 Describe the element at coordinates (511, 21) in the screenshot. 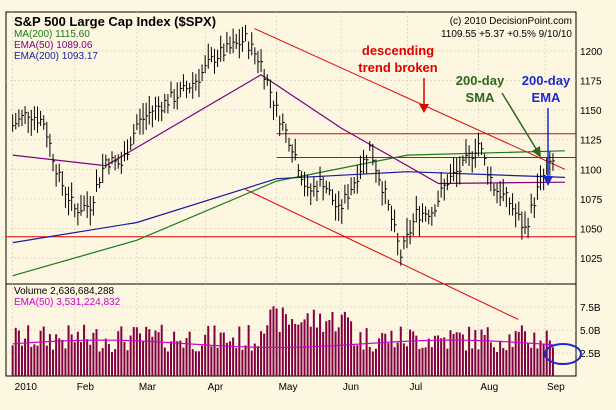

I see `copyright-text: (c) 2010 DecisionPoint.com` at that location.